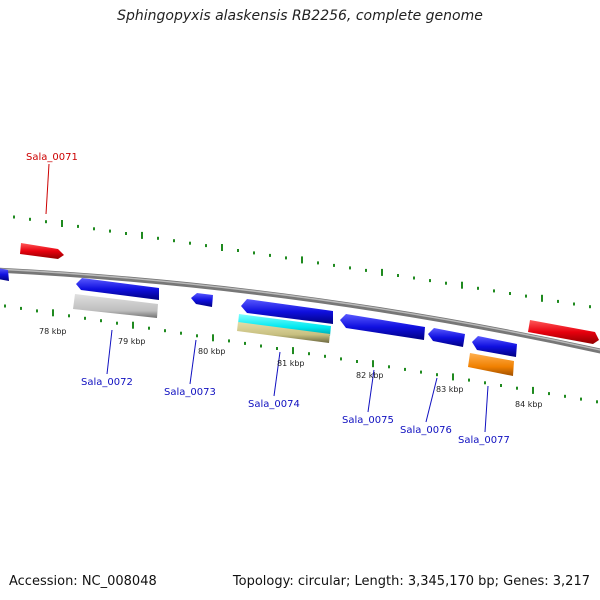 The width and height of the screenshot is (600, 600). I want to click on gene-label-sala-0071: Sala_0071, so click(52, 157).